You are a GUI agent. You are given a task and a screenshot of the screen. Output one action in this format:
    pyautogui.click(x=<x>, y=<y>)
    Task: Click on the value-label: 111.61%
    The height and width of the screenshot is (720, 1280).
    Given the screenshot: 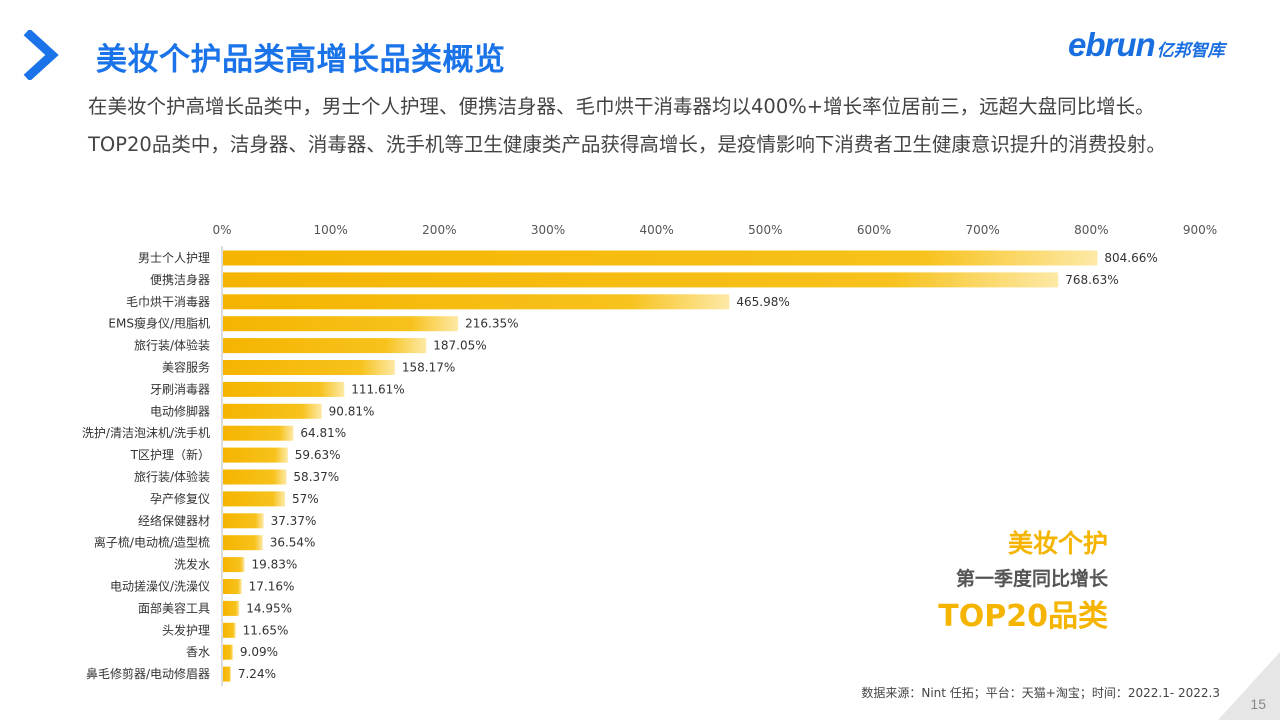 What is the action you would take?
    pyautogui.click(x=377, y=389)
    